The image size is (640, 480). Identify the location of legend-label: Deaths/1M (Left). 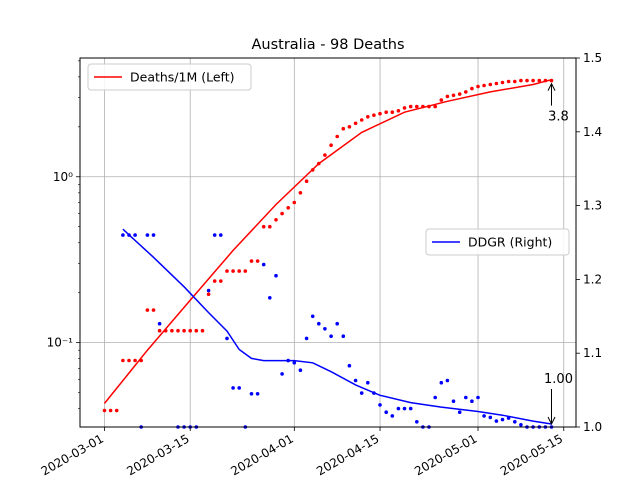
(182, 77).